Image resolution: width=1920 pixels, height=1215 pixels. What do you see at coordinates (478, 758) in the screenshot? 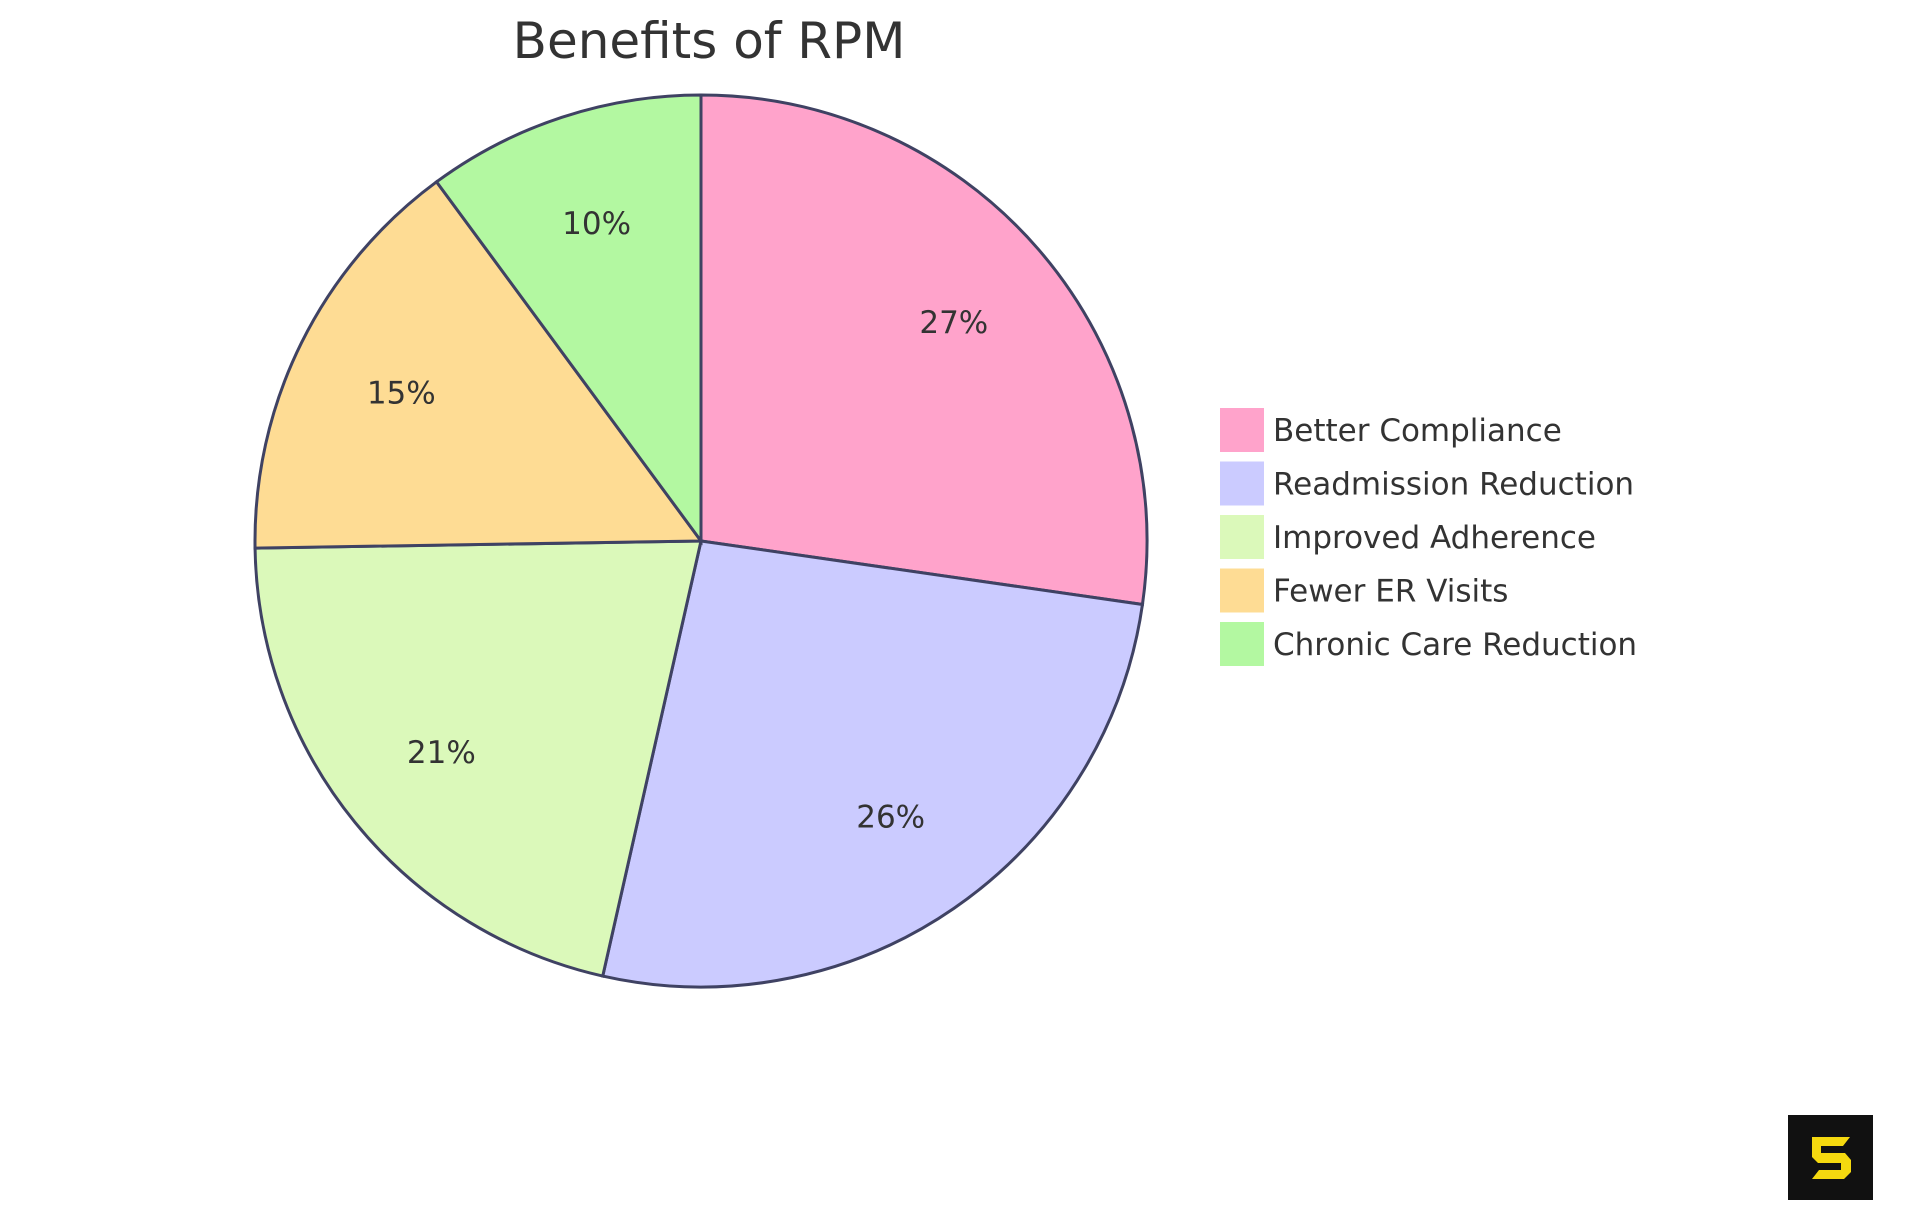
I see `pie-slice-improved-adherence` at bounding box center [478, 758].